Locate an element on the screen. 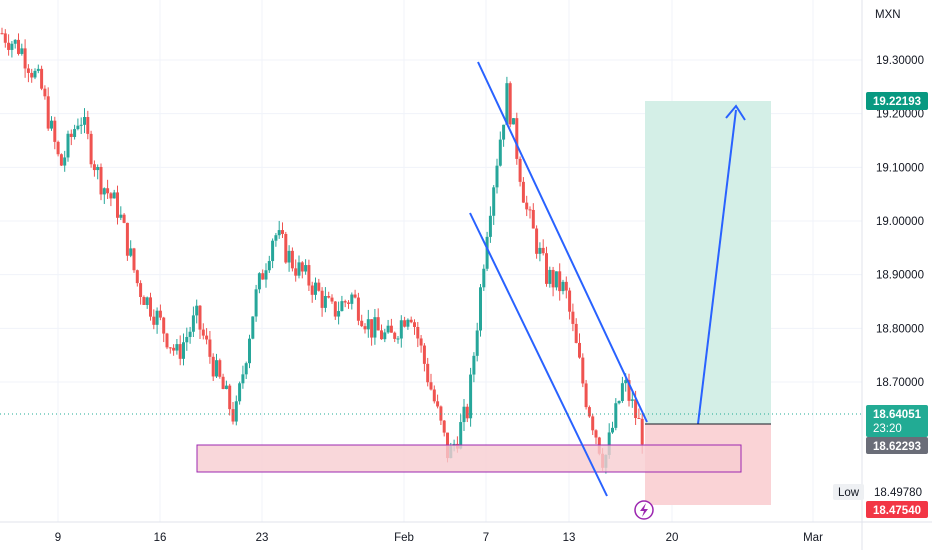 The height and width of the screenshot is (550, 932). projection-arrow-head is located at coordinates (735, 112).